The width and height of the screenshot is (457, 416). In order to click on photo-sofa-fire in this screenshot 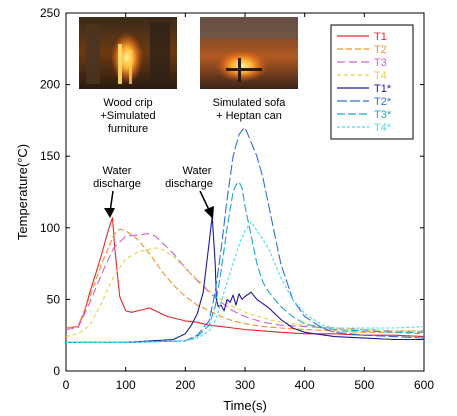, I will do `click(249, 53)`.